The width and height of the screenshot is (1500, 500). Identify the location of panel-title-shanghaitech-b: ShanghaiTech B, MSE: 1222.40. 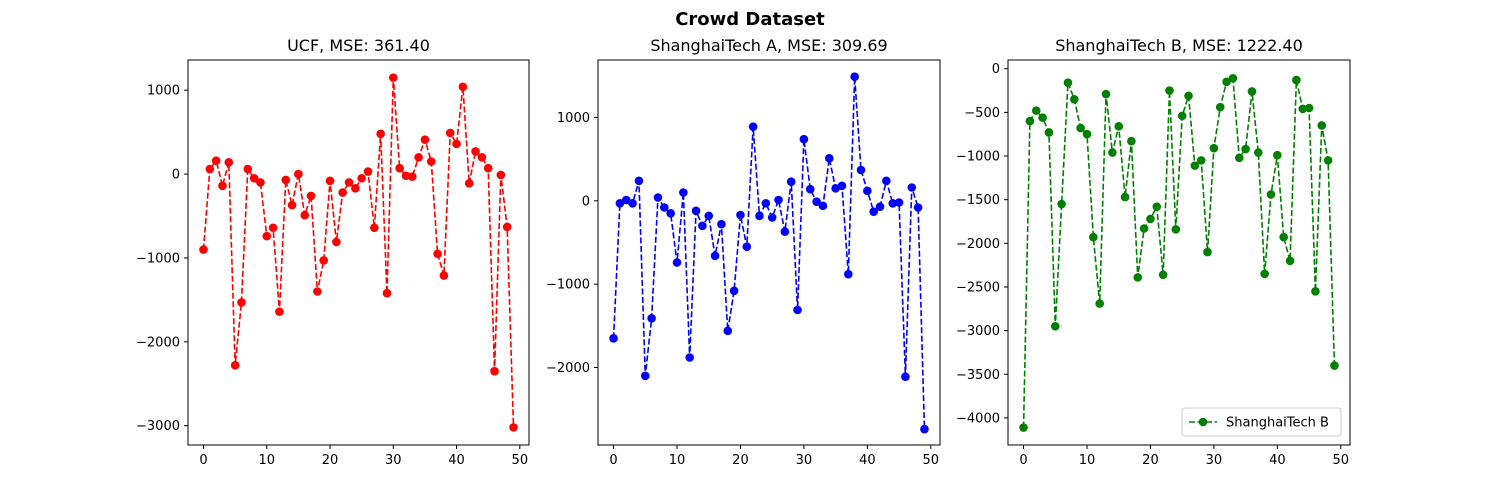
(1179, 45).